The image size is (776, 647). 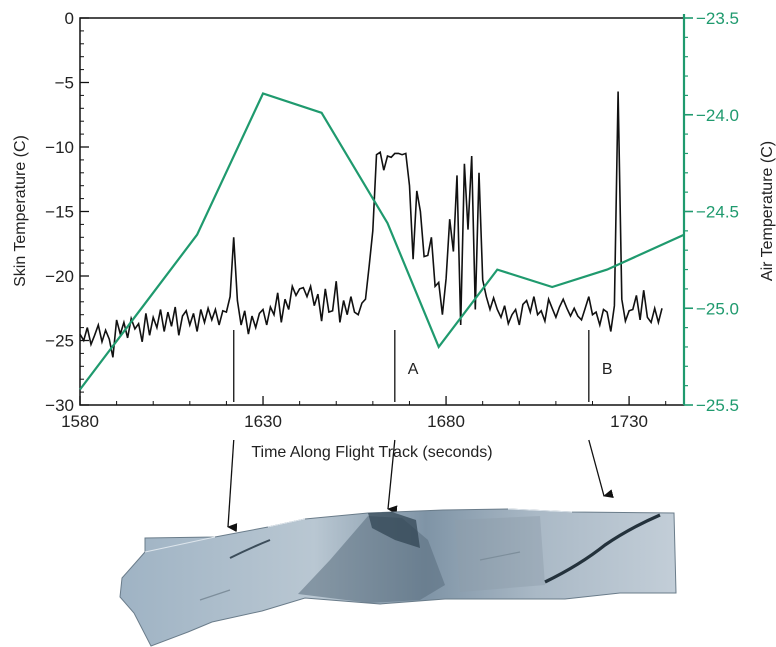 What do you see at coordinates (59, 405) in the screenshot?
I see `y-tick-label: −30` at bounding box center [59, 405].